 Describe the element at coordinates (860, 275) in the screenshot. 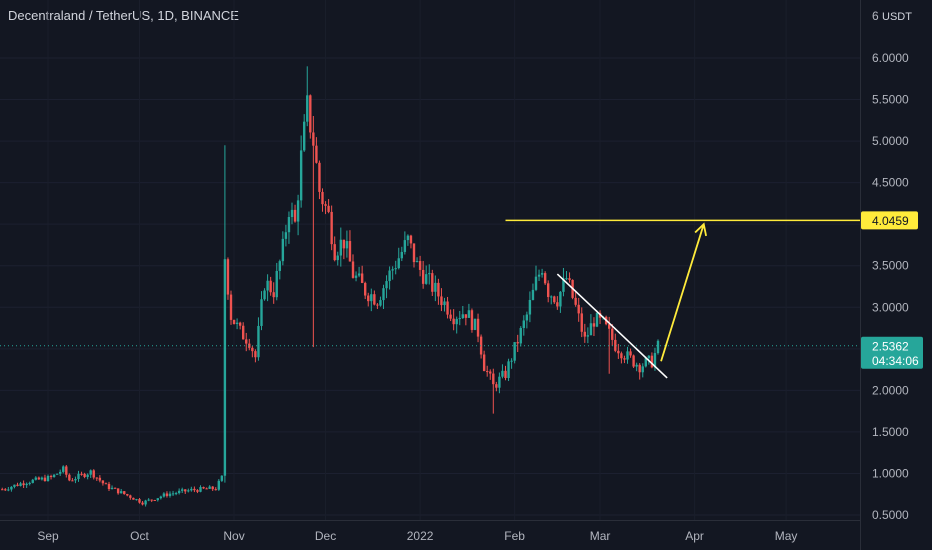

I see `price-axis-divider` at that location.